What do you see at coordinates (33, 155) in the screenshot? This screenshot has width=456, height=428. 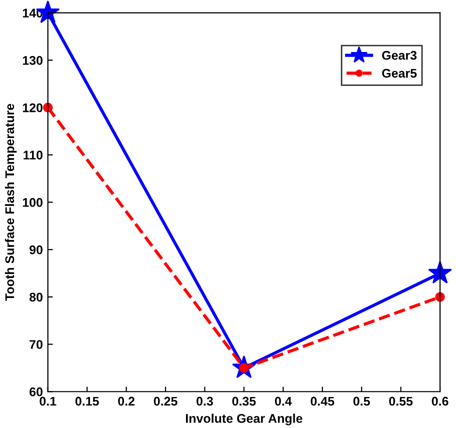 I see `y-tick-label: 110` at bounding box center [33, 155].